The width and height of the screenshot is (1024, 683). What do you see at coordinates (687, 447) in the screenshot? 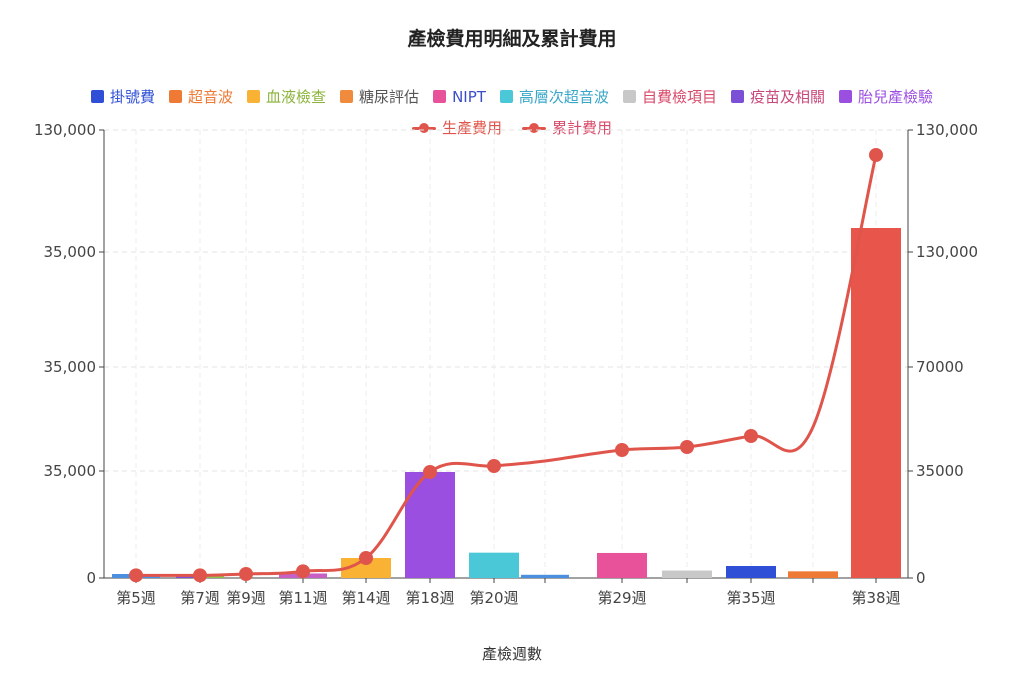
I see `cumulative-point-第32週` at bounding box center [687, 447].